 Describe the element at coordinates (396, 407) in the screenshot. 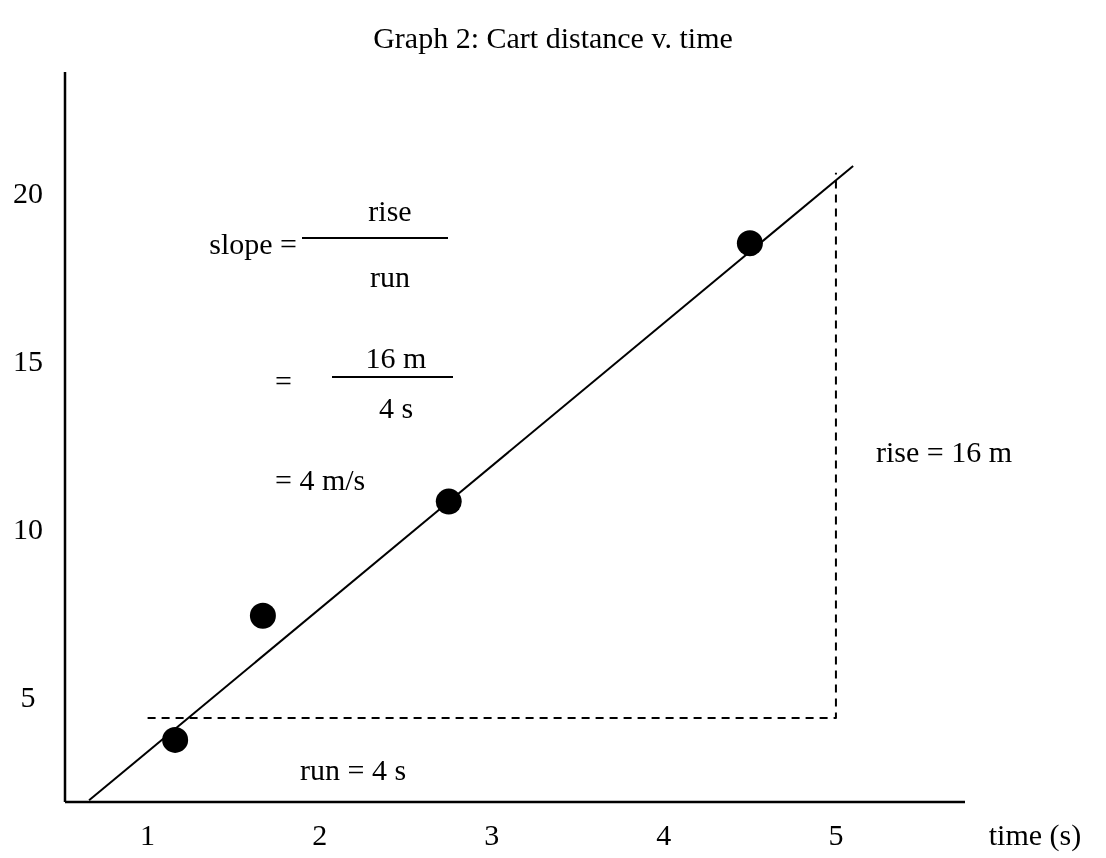

I see `annotation: 4 s` at that location.